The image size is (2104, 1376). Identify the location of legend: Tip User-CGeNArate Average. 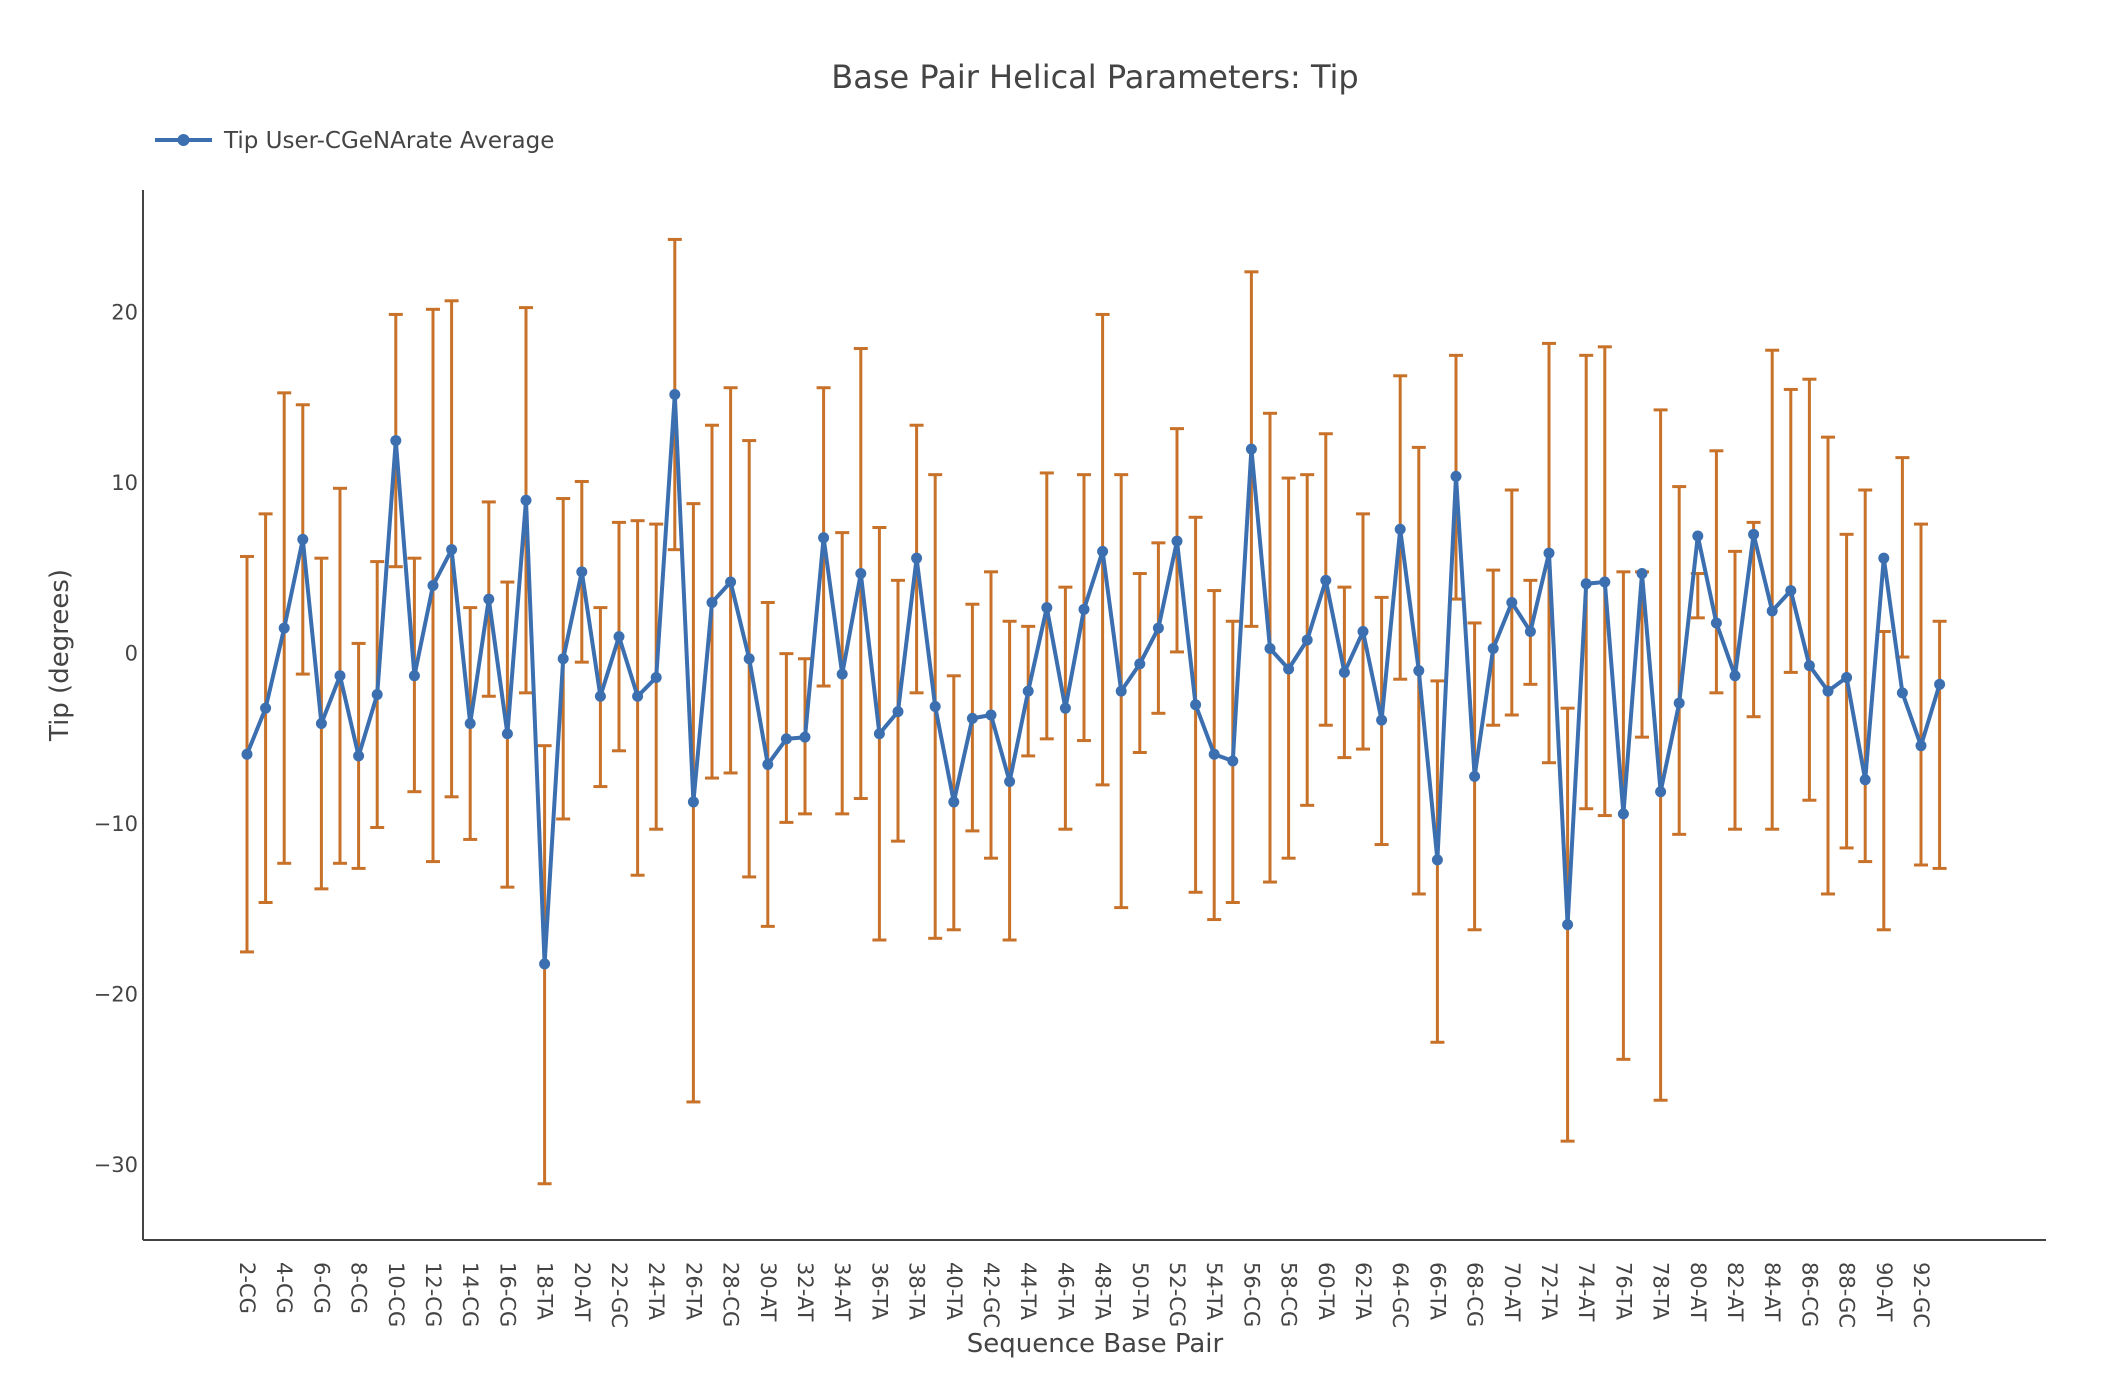
(354, 141).